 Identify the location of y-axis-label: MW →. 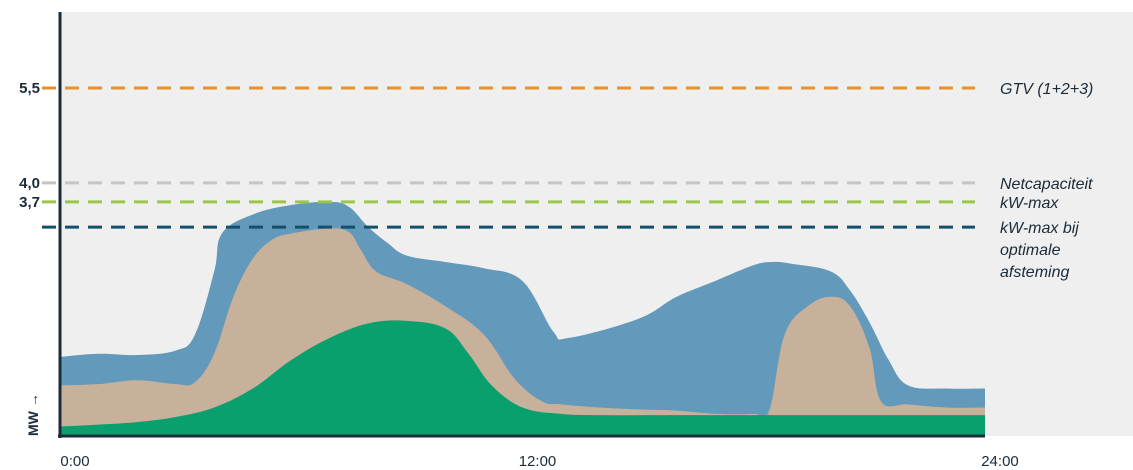
(33, 414).